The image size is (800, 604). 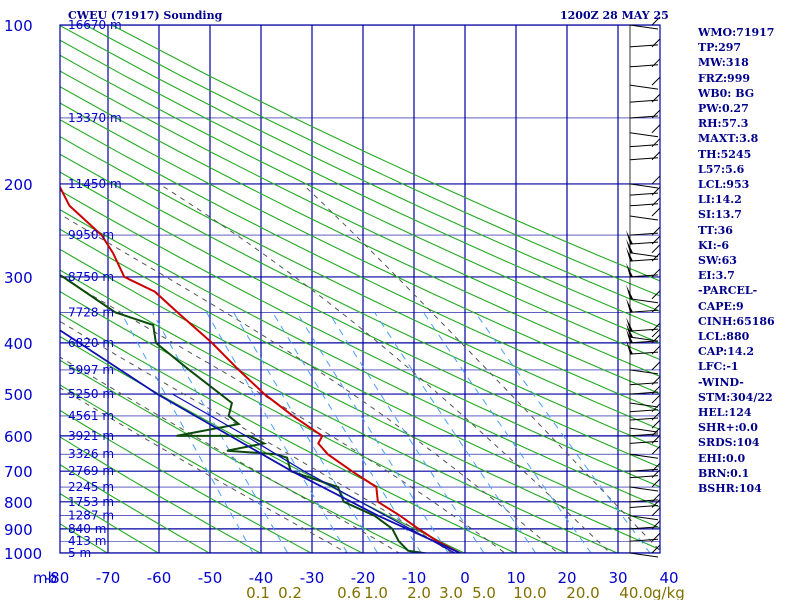 I want to click on index-line: BSHR:104, so click(x=730, y=489).